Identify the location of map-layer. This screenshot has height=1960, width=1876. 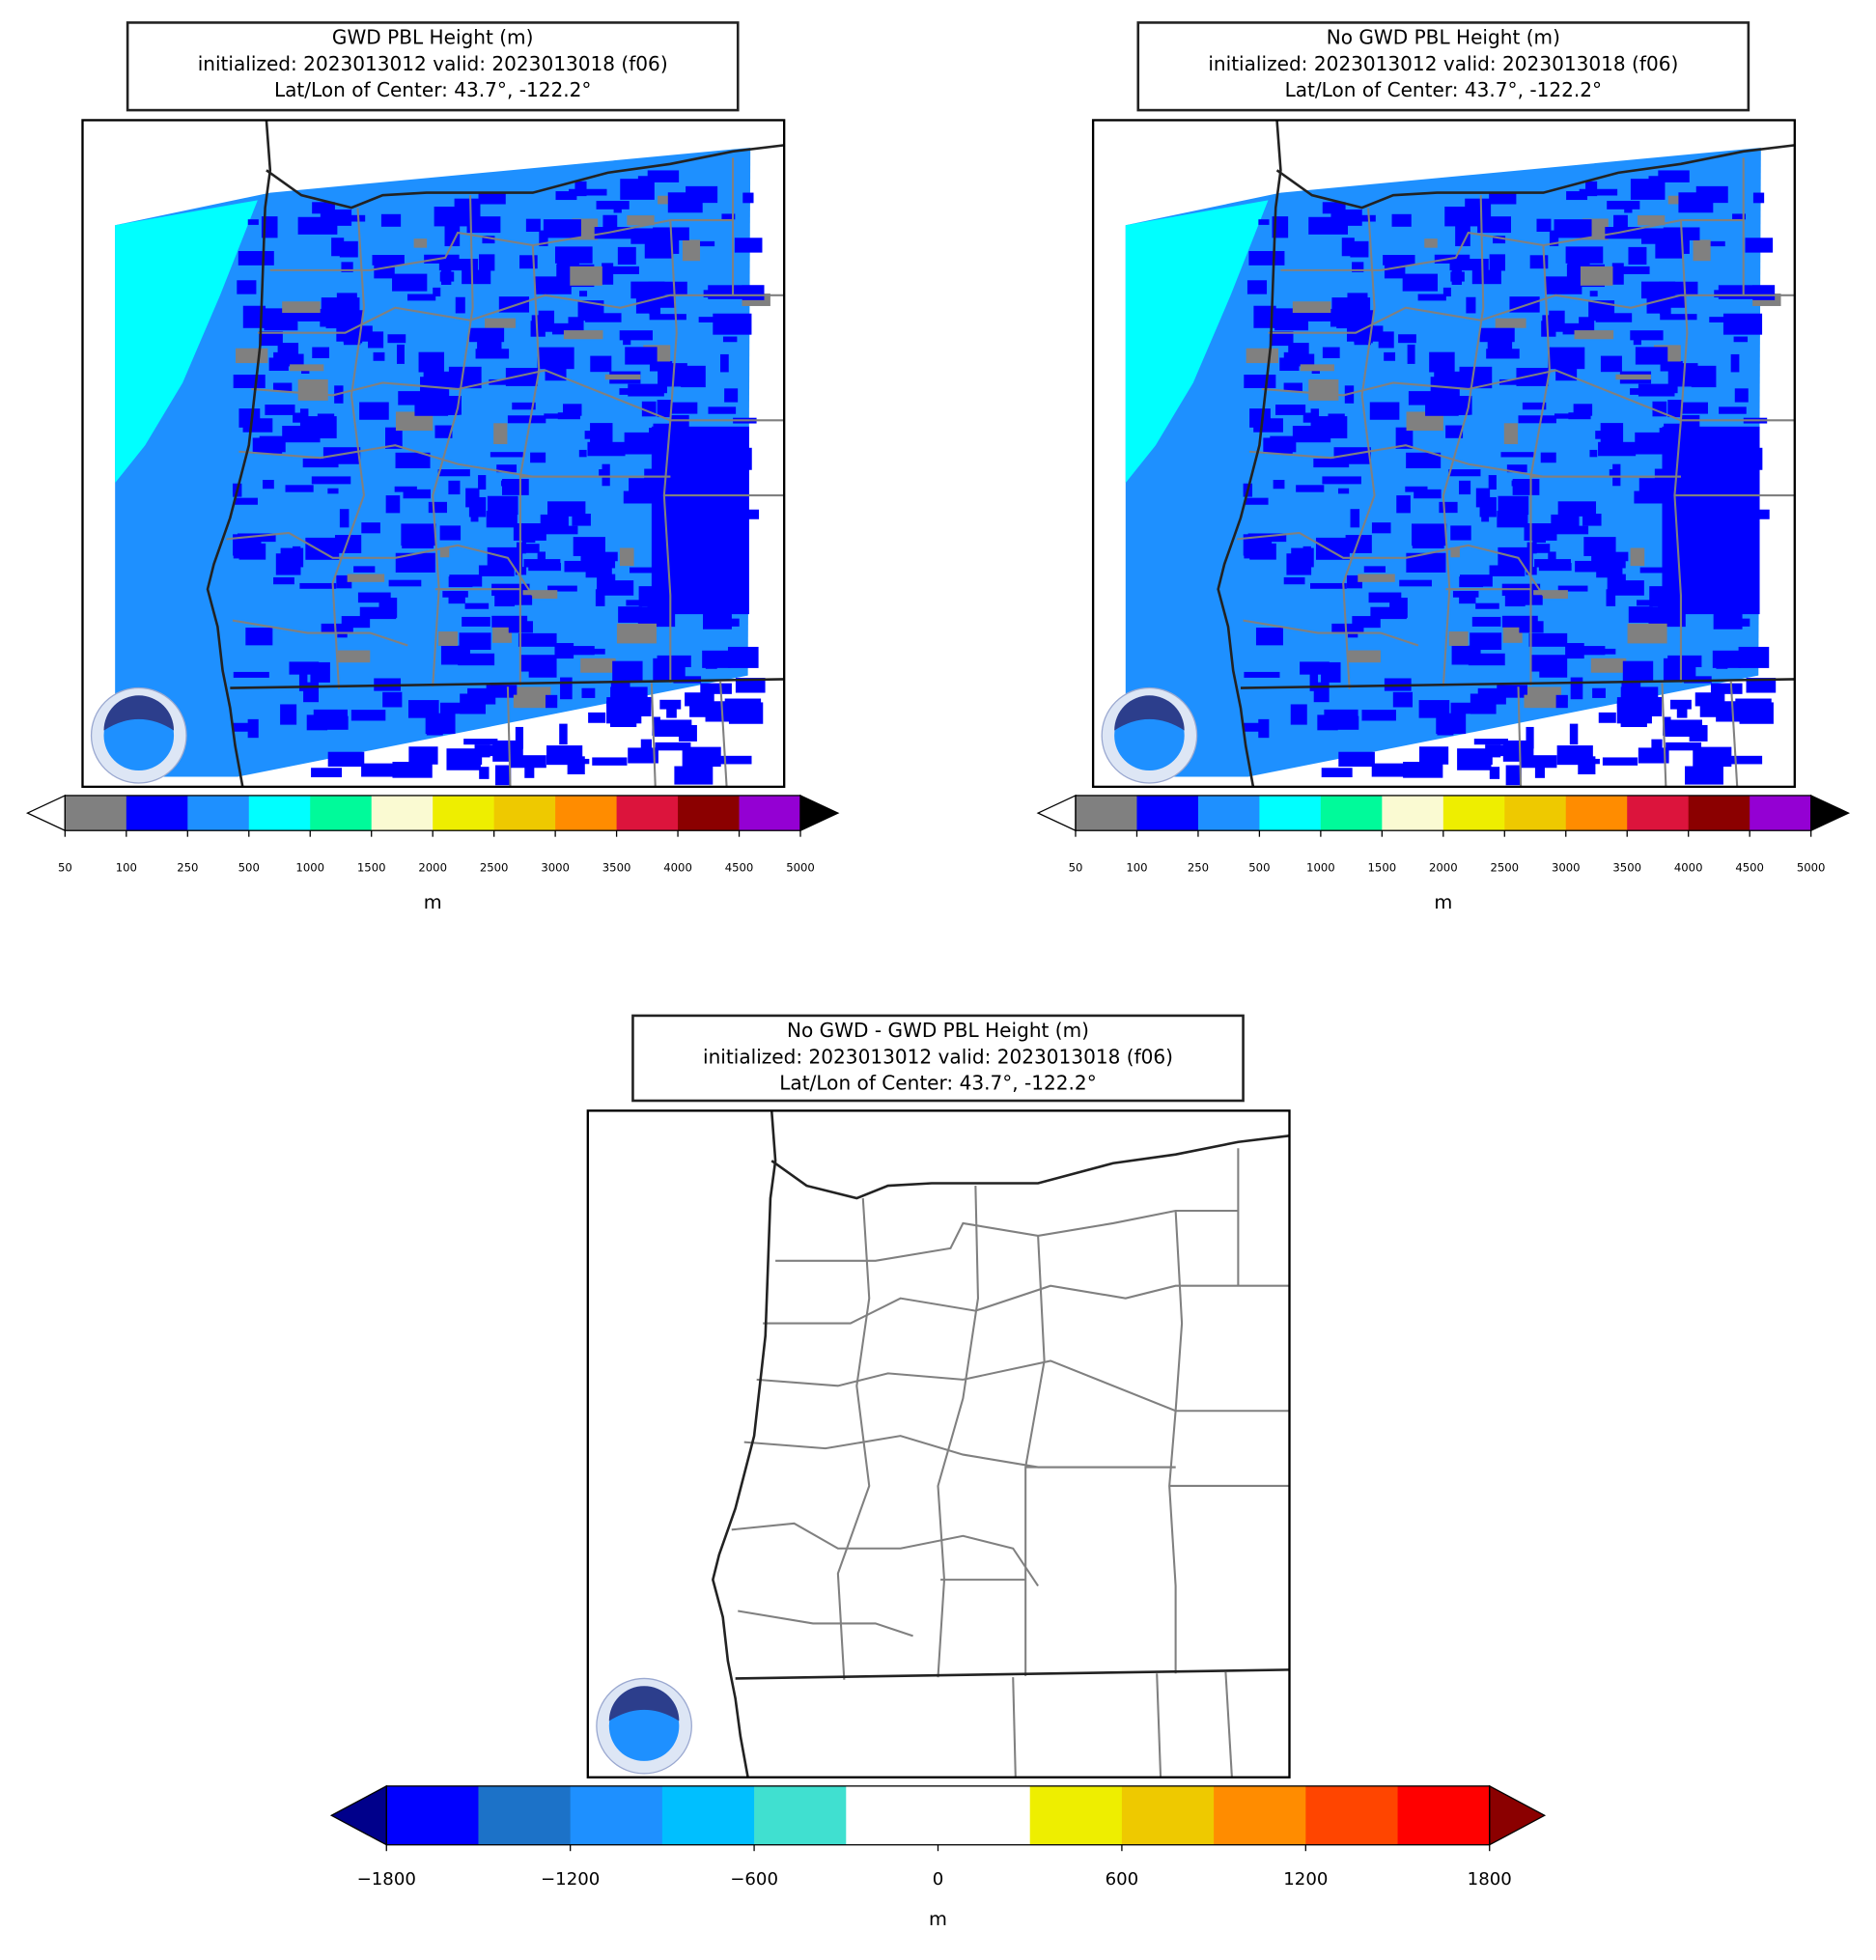
(1460, 454).